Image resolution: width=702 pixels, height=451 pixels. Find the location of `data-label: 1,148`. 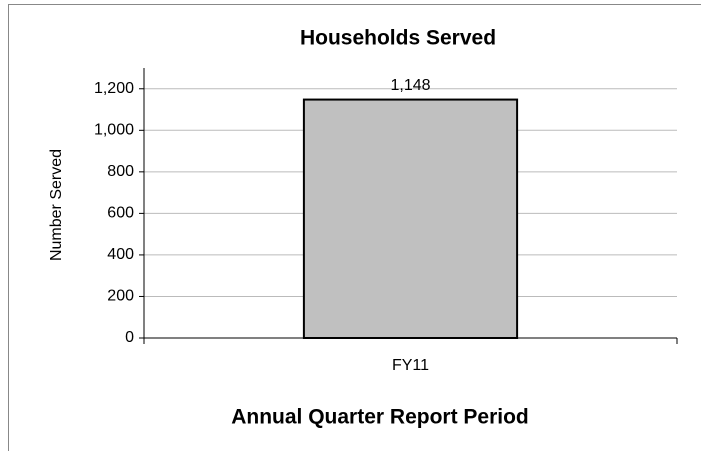

data-label: 1,148 is located at coordinates (410, 85).